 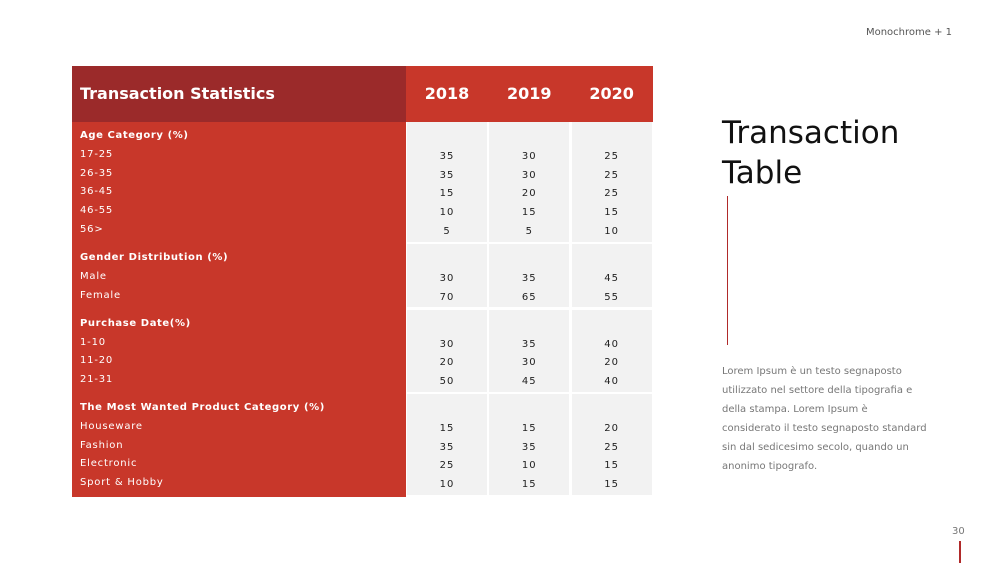 I want to click on row-label: 17-25, so click(x=97, y=154).